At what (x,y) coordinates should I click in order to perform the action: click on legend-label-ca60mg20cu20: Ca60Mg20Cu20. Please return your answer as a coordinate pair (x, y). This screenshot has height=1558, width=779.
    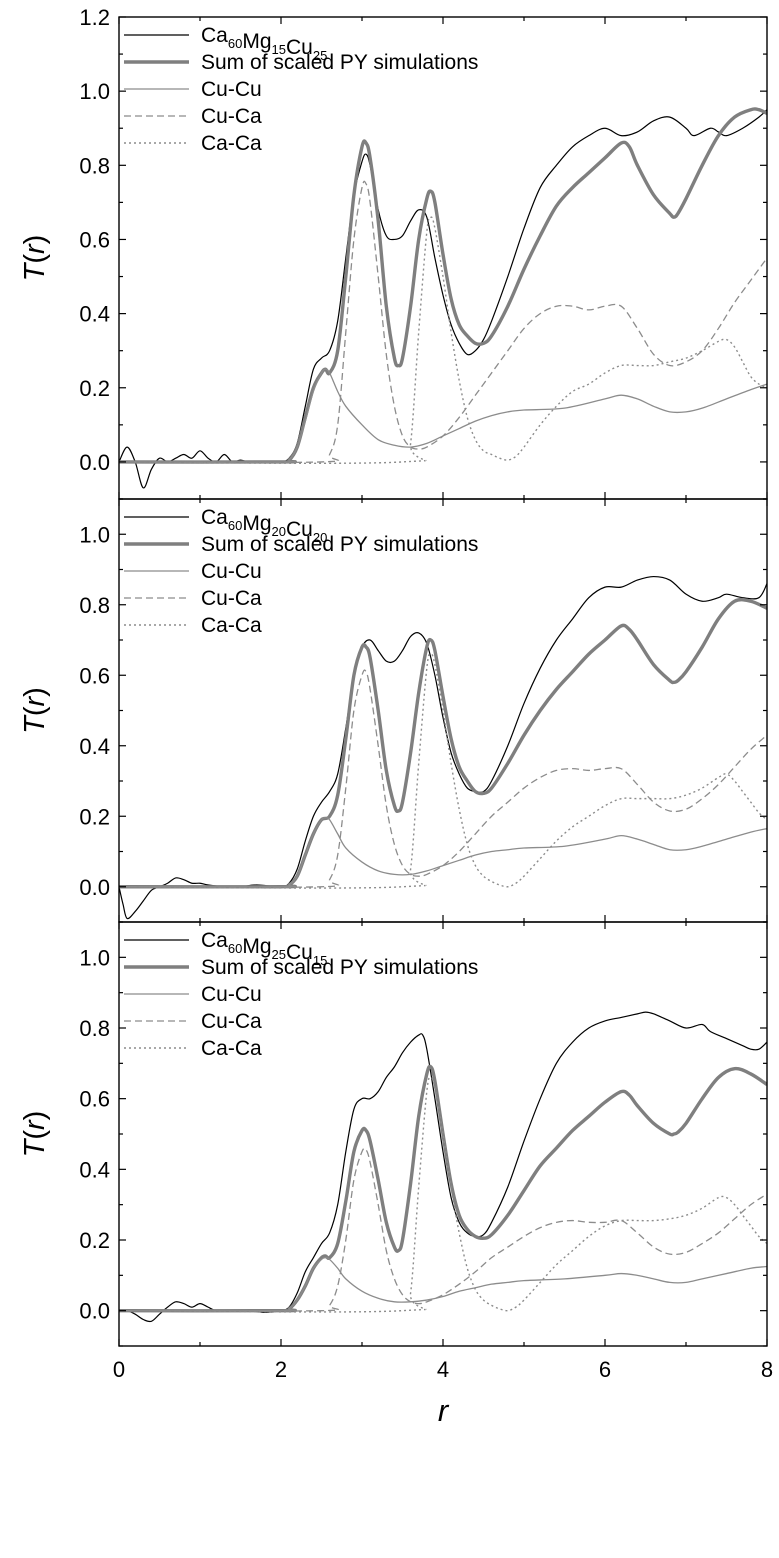
    Looking at the image, I should click on (264, 525).